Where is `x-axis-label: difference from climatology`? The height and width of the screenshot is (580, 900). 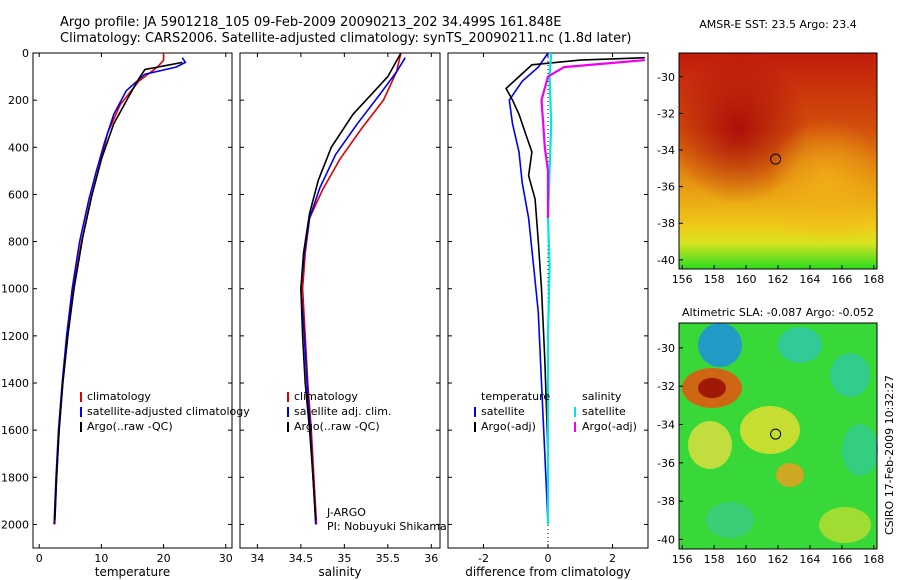 x-axis-label: difference from climatology is located at coordinates (548, 572).